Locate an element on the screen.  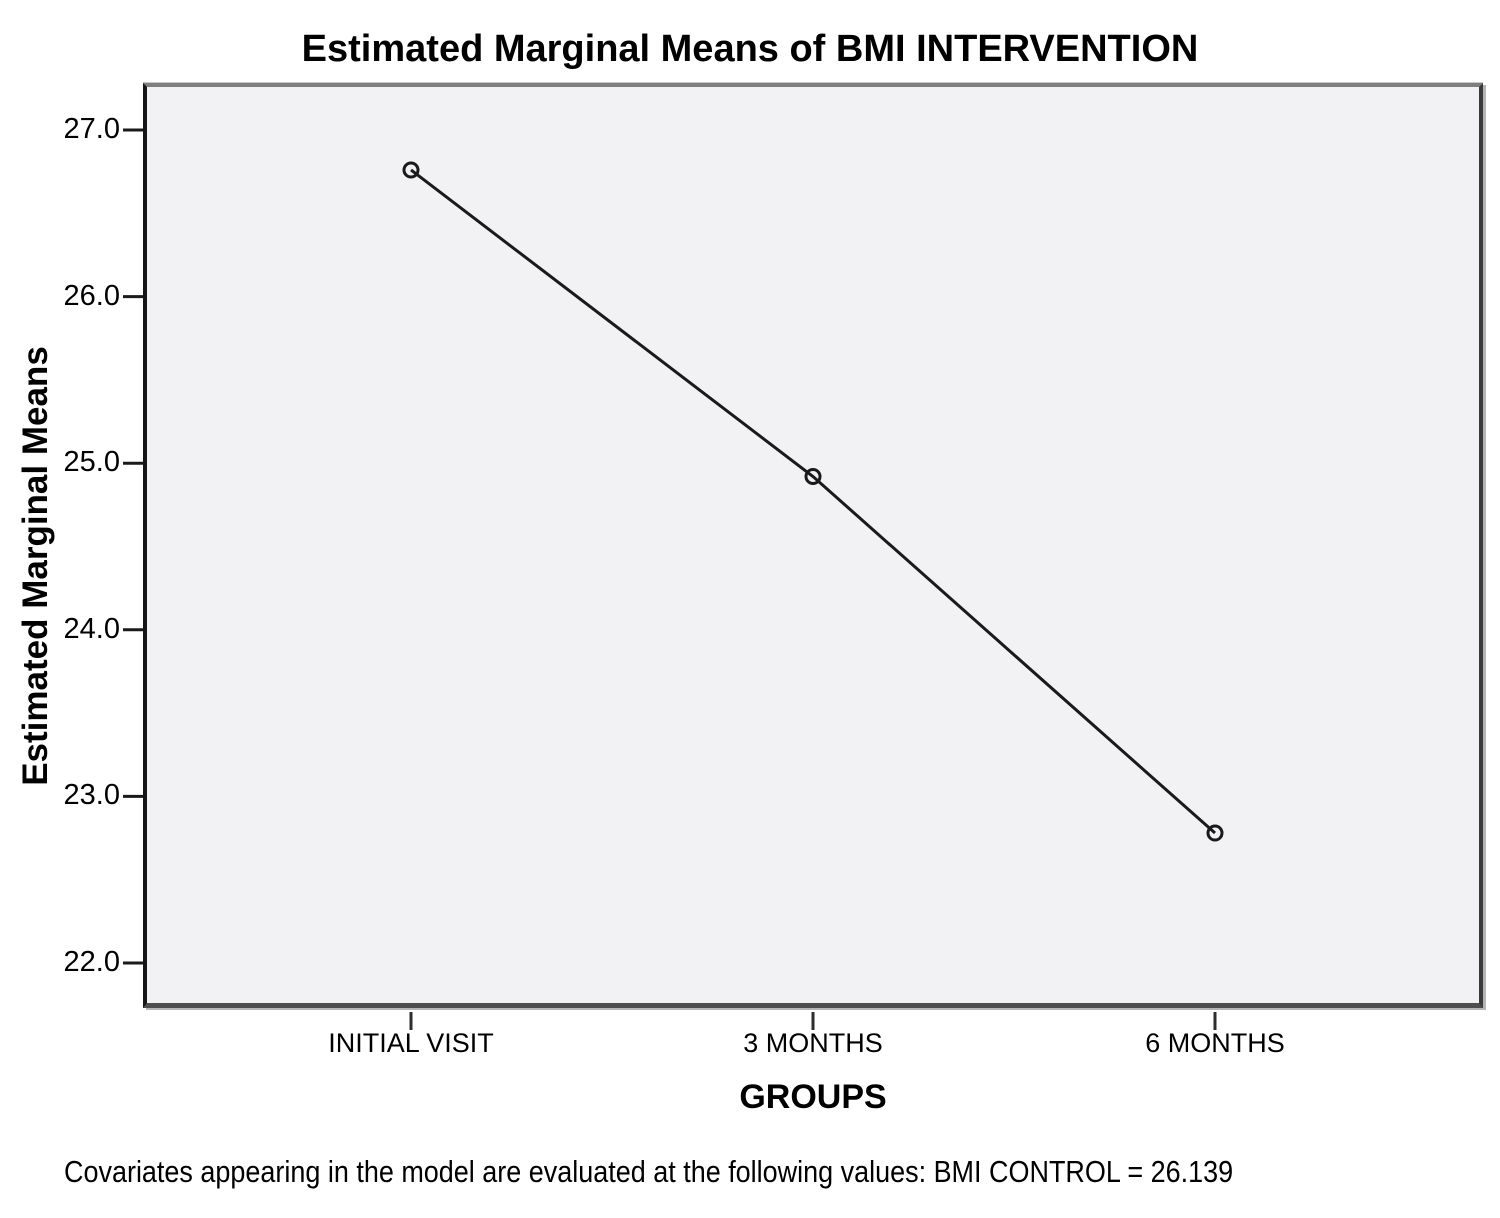
x-tick-label: 6 MONTHS is located at coordinates (1215, 1043).